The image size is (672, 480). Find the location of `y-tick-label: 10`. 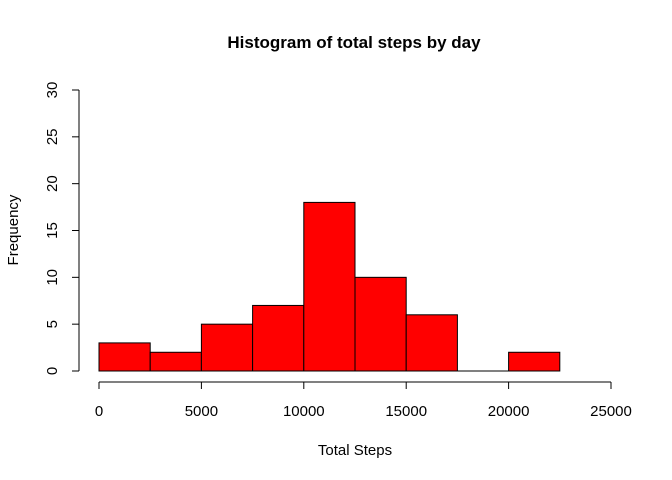

y-tick-label: 10 is located at coordinates (52, 277).